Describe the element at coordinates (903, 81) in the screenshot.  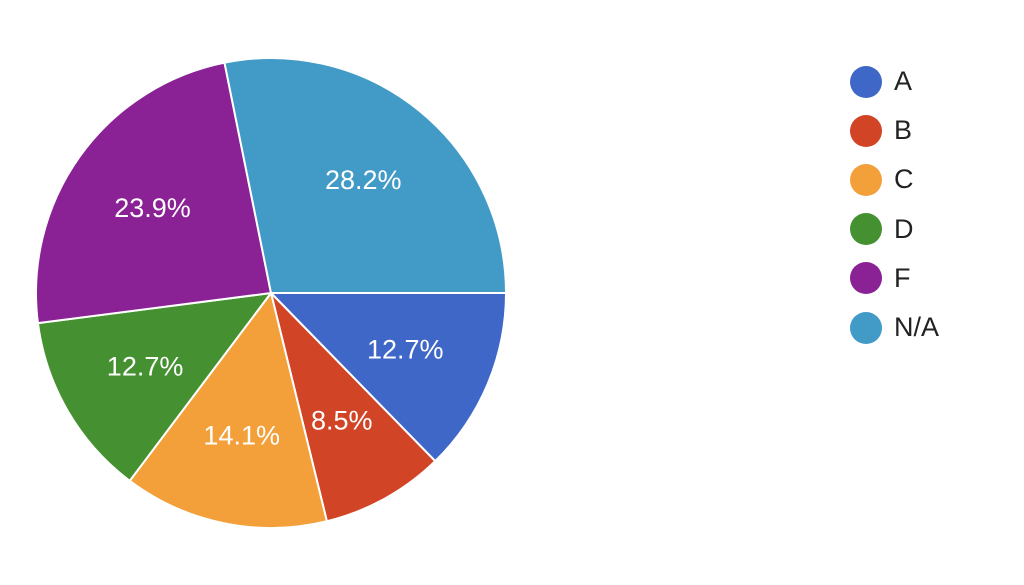
I see `legend-label-a: A` at that location.